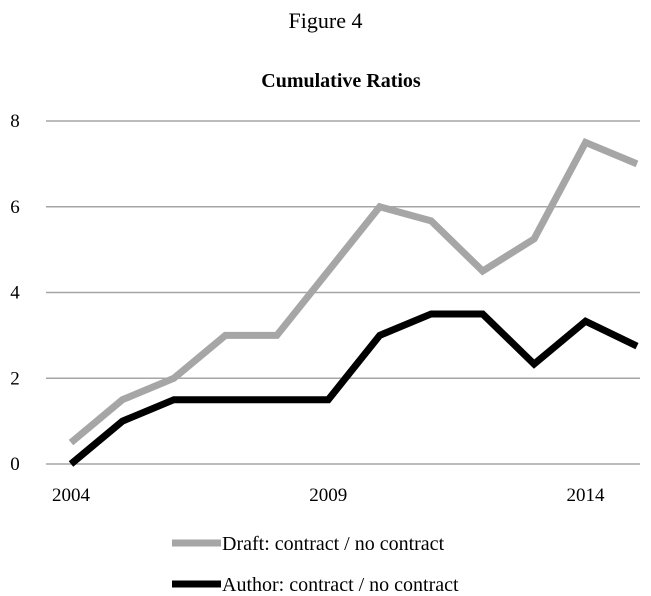  I want to click on x-axis-ticks: 2004 2009 2014, so click(328, 495).